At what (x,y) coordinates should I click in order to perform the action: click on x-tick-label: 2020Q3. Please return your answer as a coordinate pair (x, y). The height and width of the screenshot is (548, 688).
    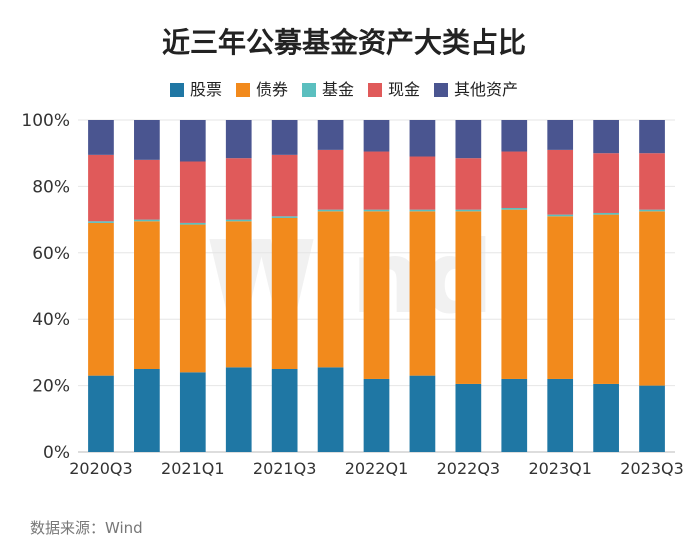
    Looking at the image, I should click on (101, 468).